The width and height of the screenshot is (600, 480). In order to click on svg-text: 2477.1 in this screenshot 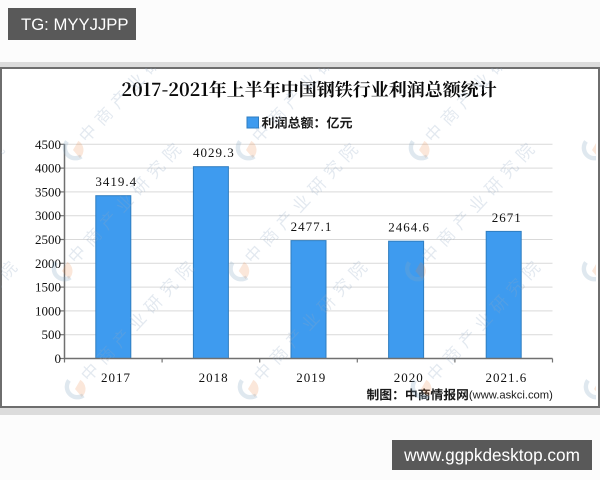, I will do `click(312, 226)`.